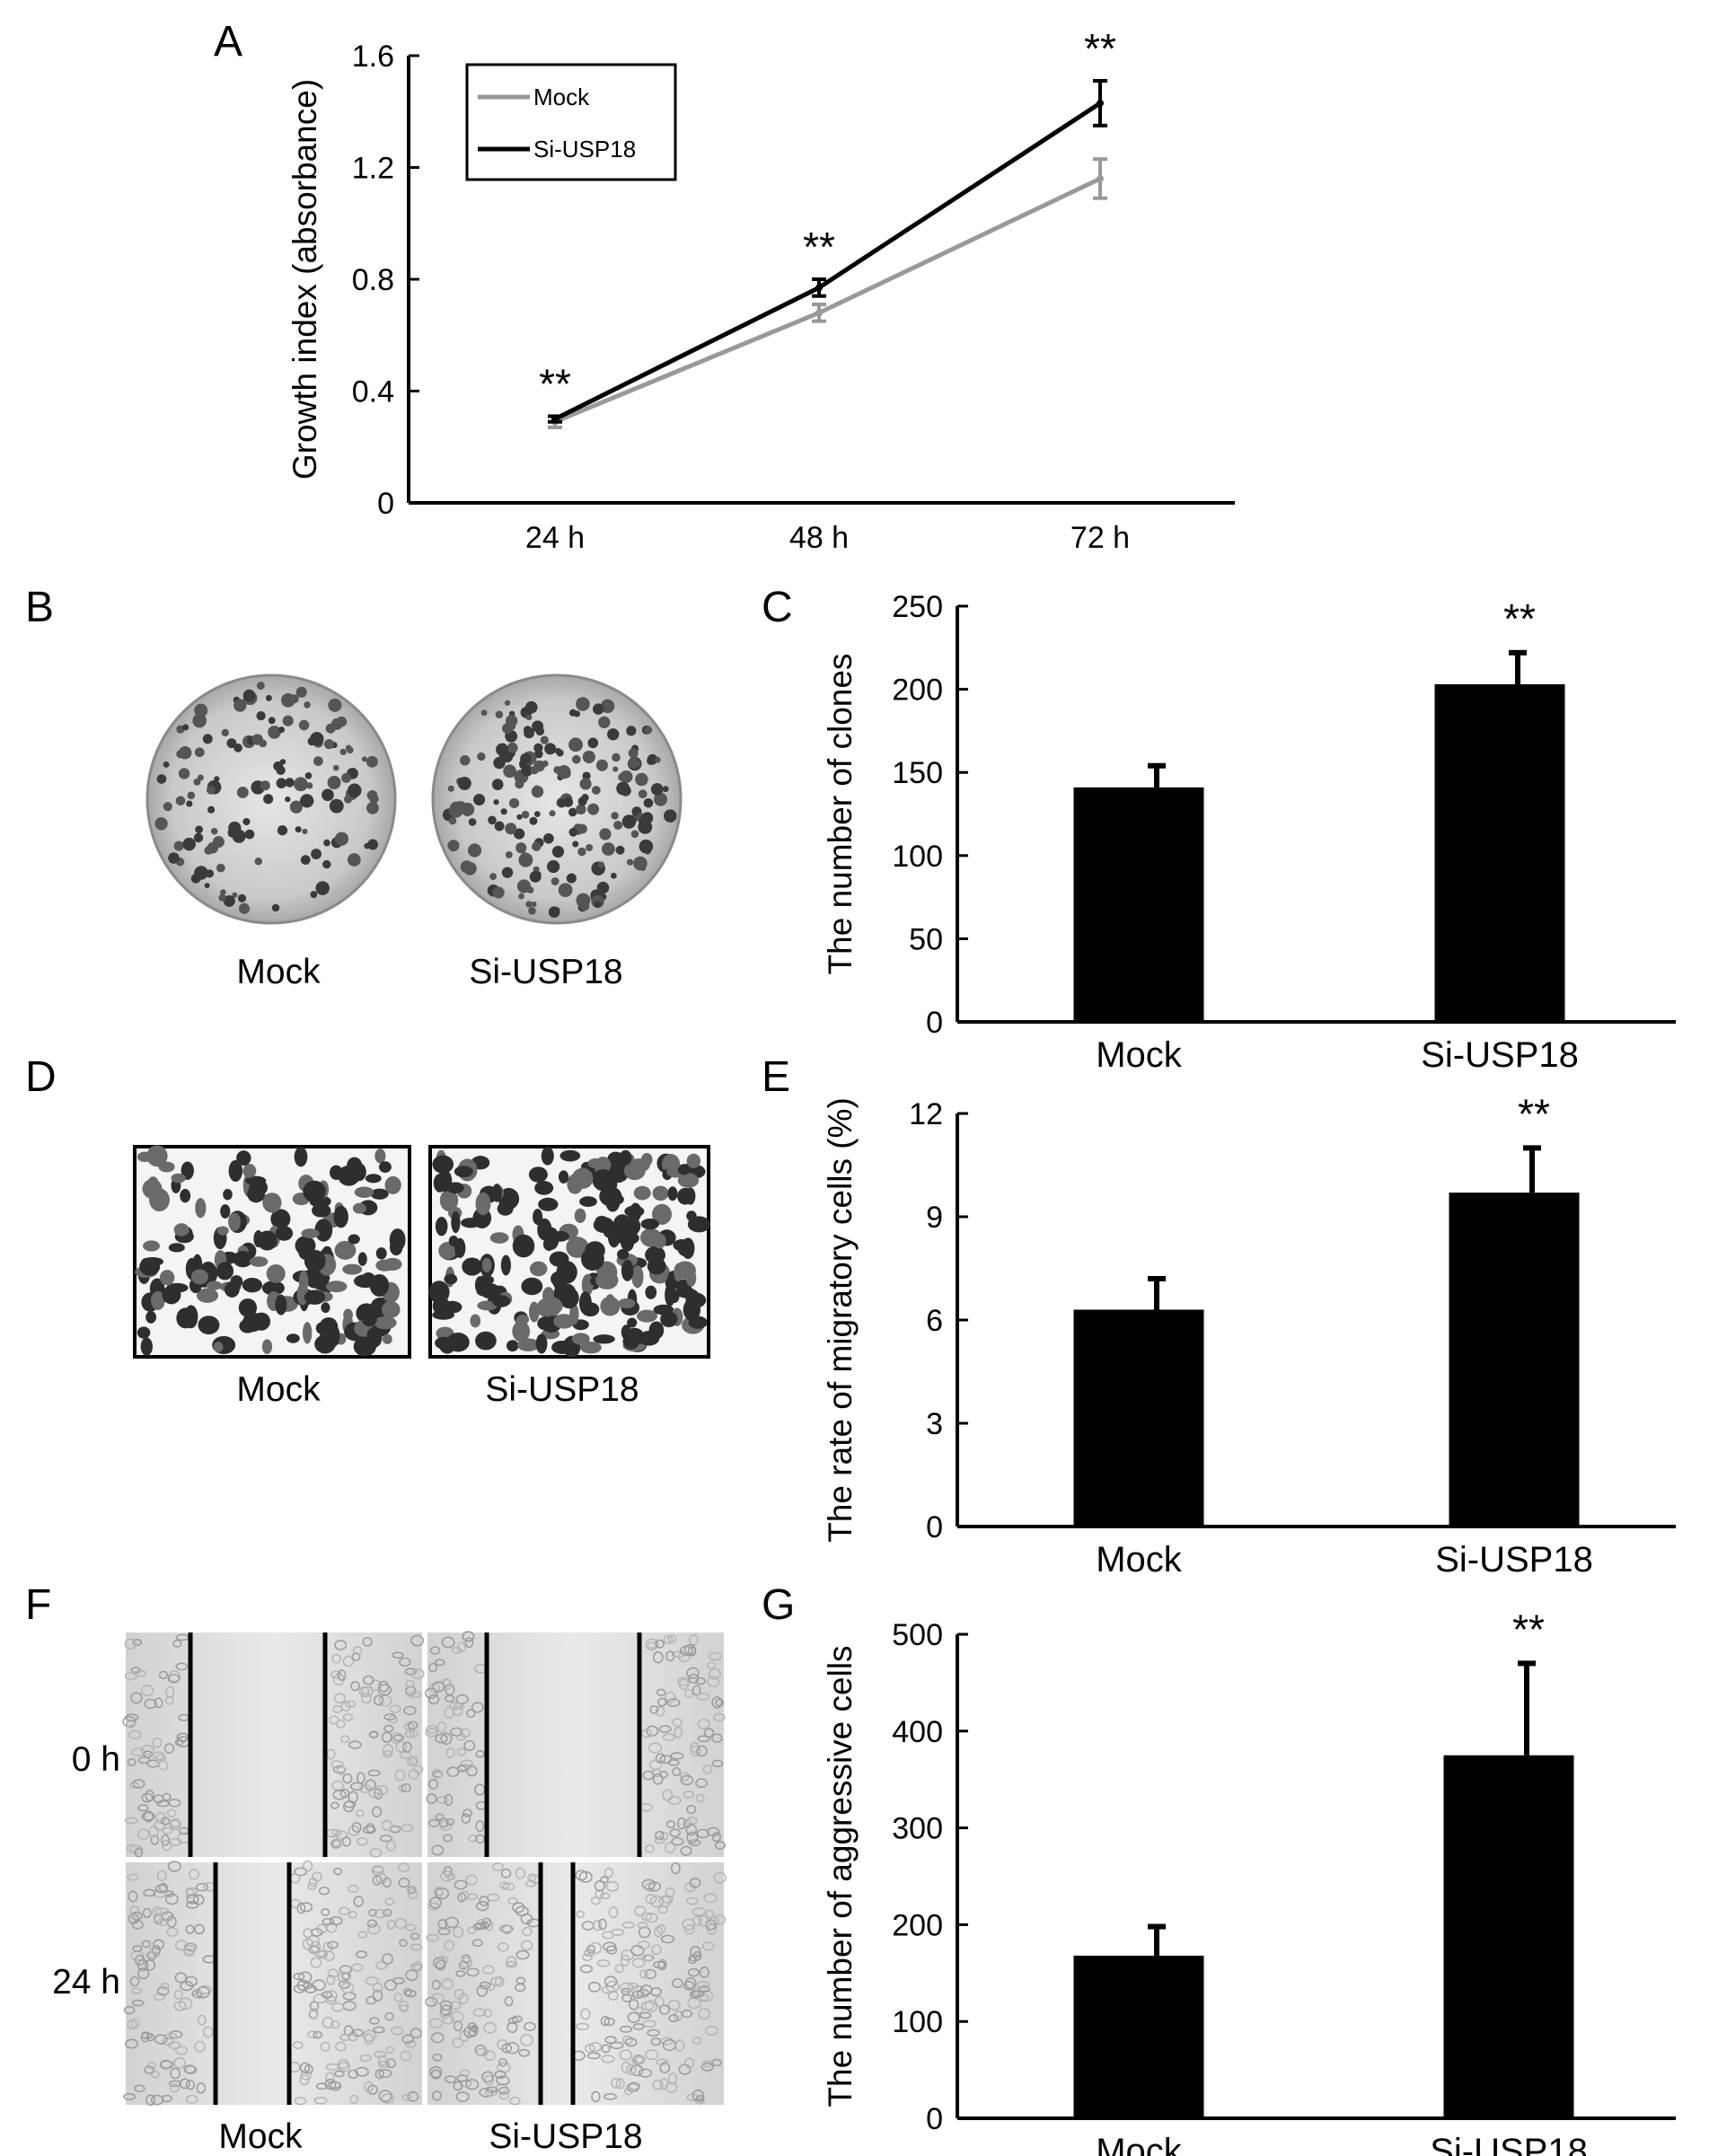 This screenshot has width=1718, height=2156. I want to click on legend-entry: Mock, so click(561, 97).